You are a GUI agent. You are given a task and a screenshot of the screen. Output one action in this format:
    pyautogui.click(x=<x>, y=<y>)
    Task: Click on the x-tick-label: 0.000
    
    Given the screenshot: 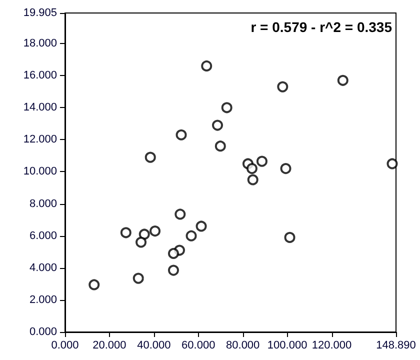 What is the action you would take?
    pyautogui.click(x=65, y=346)
    